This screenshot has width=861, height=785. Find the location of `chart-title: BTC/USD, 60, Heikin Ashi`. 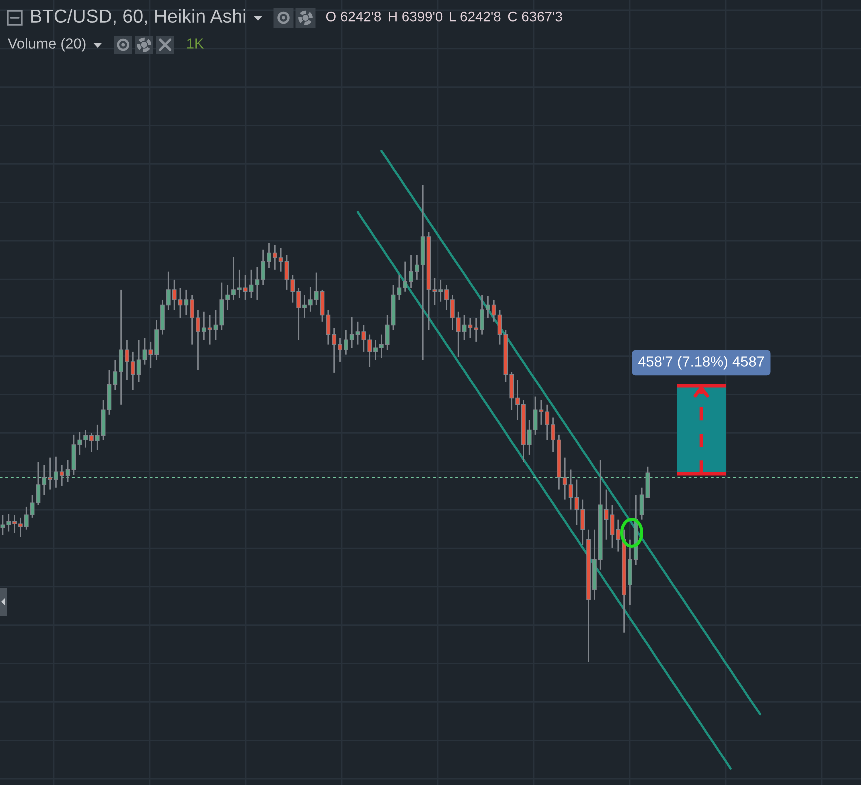

chart-title: BTC/USD, 60, Heikin Ashi is located at coordinates (139, 17).